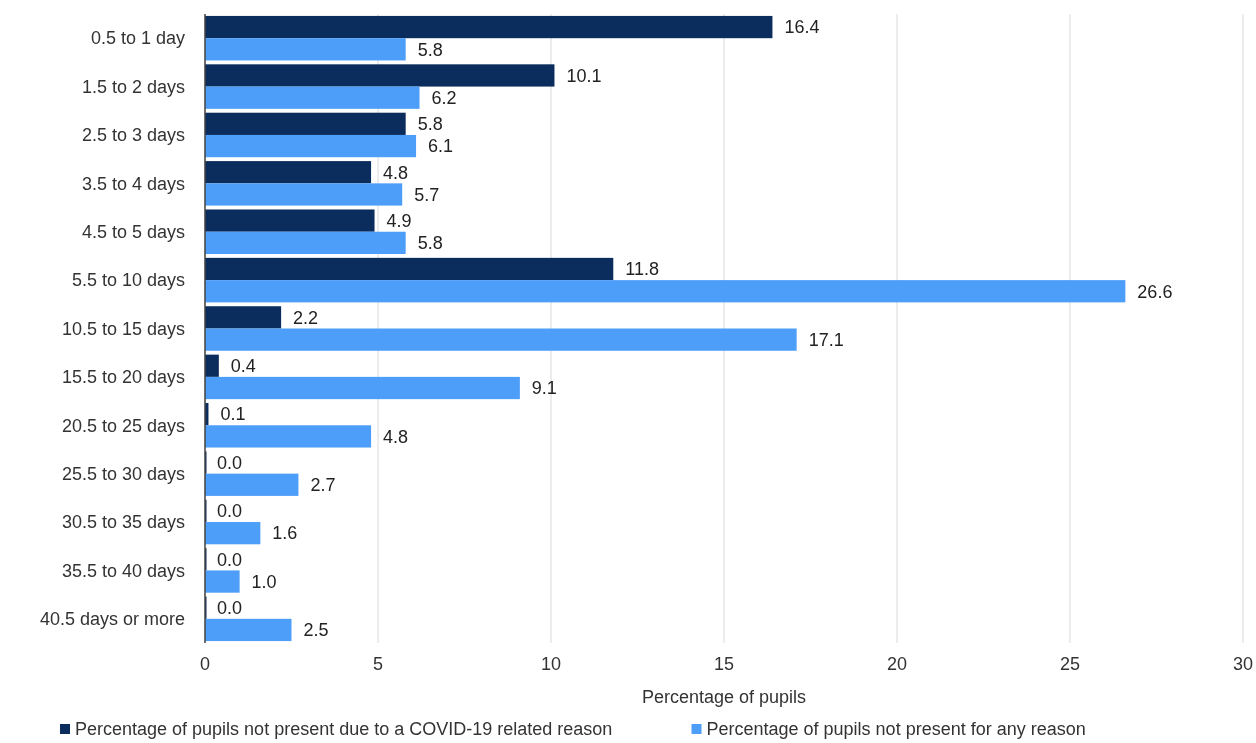 The height and width of the screenshot is (743, 1256). What do you see at coordinates (896, 729) in the screenshot?
I see `legend-label: Percentage of pupils not present for any reason` at bounding box center [896, 729].